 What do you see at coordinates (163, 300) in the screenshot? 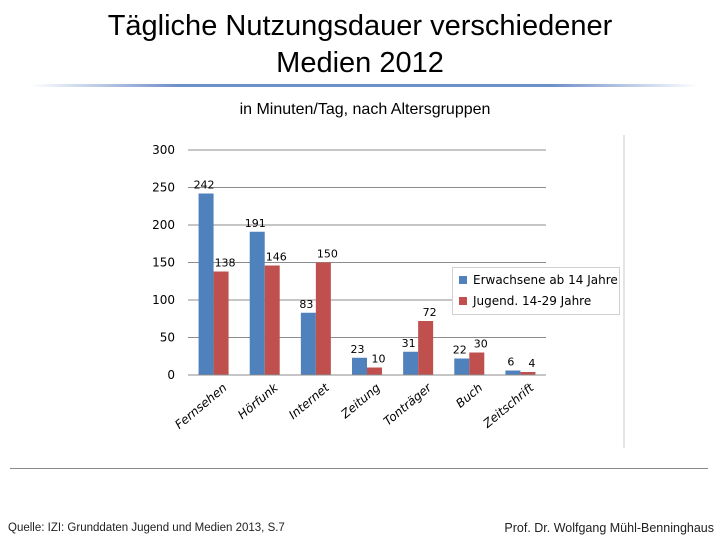
I see `y-tick-label: 100` at bounding box center [163, 300].